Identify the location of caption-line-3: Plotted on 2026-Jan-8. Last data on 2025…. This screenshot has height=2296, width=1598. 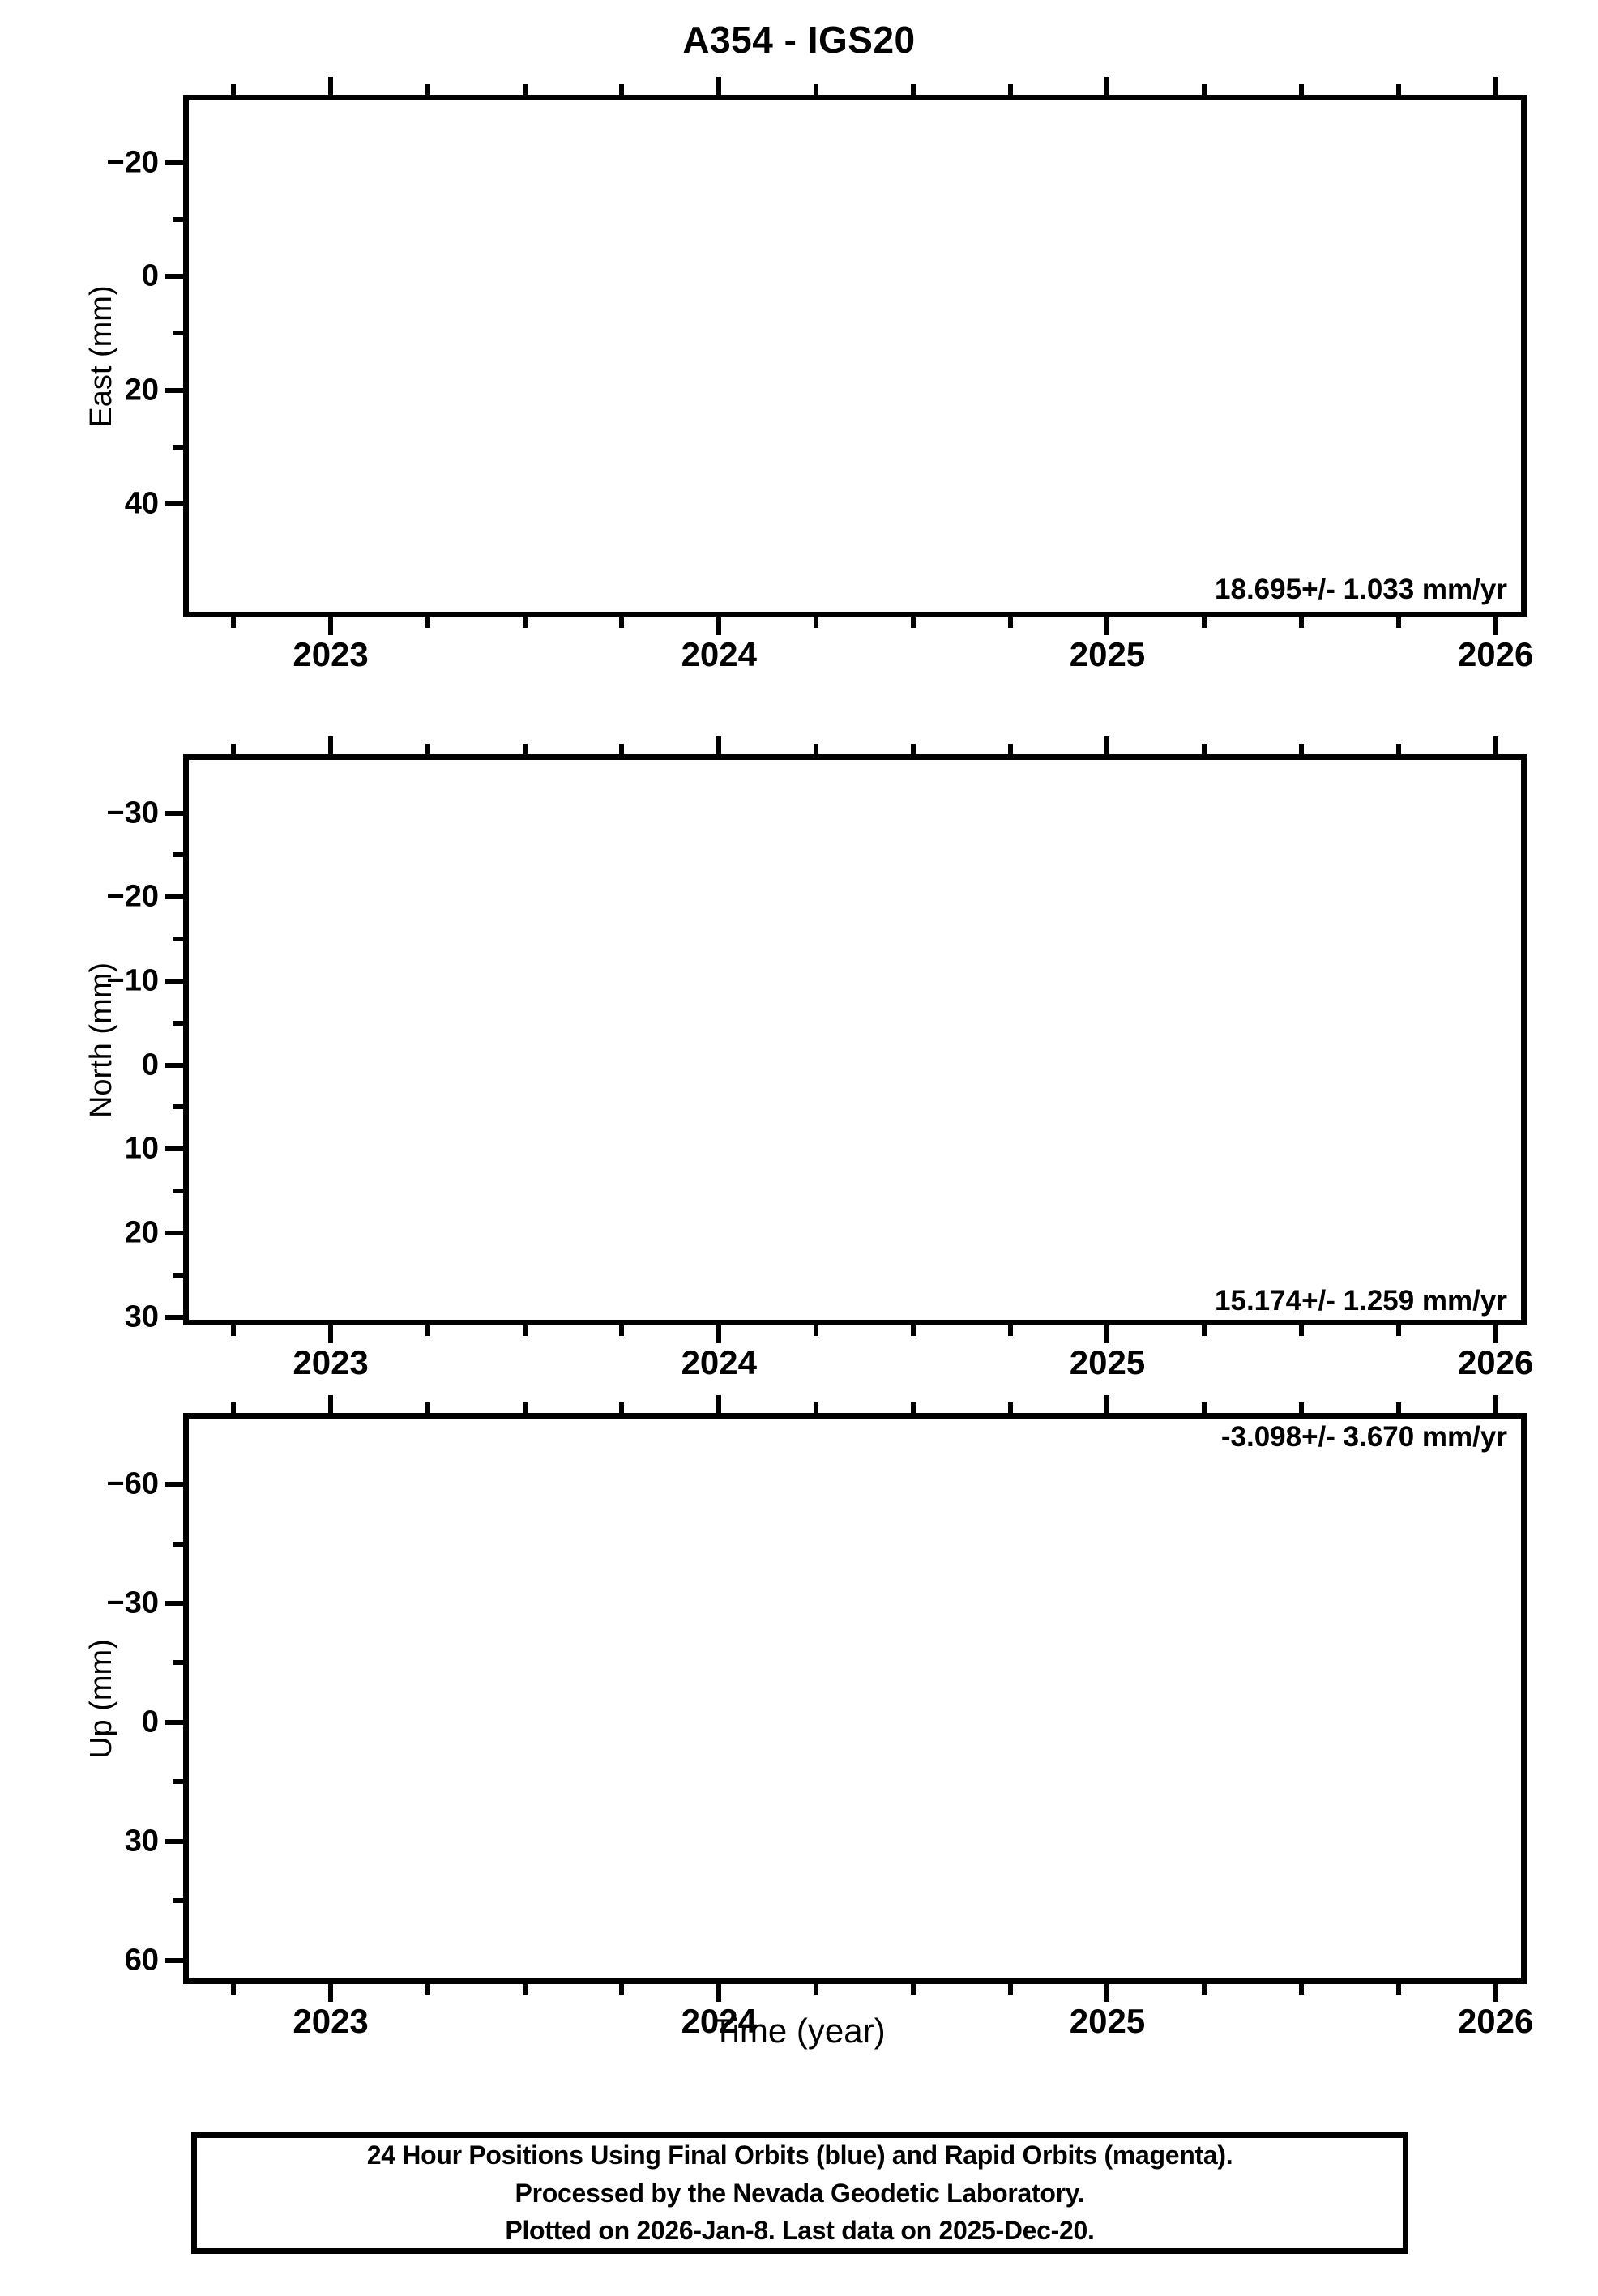
(800, 2231).